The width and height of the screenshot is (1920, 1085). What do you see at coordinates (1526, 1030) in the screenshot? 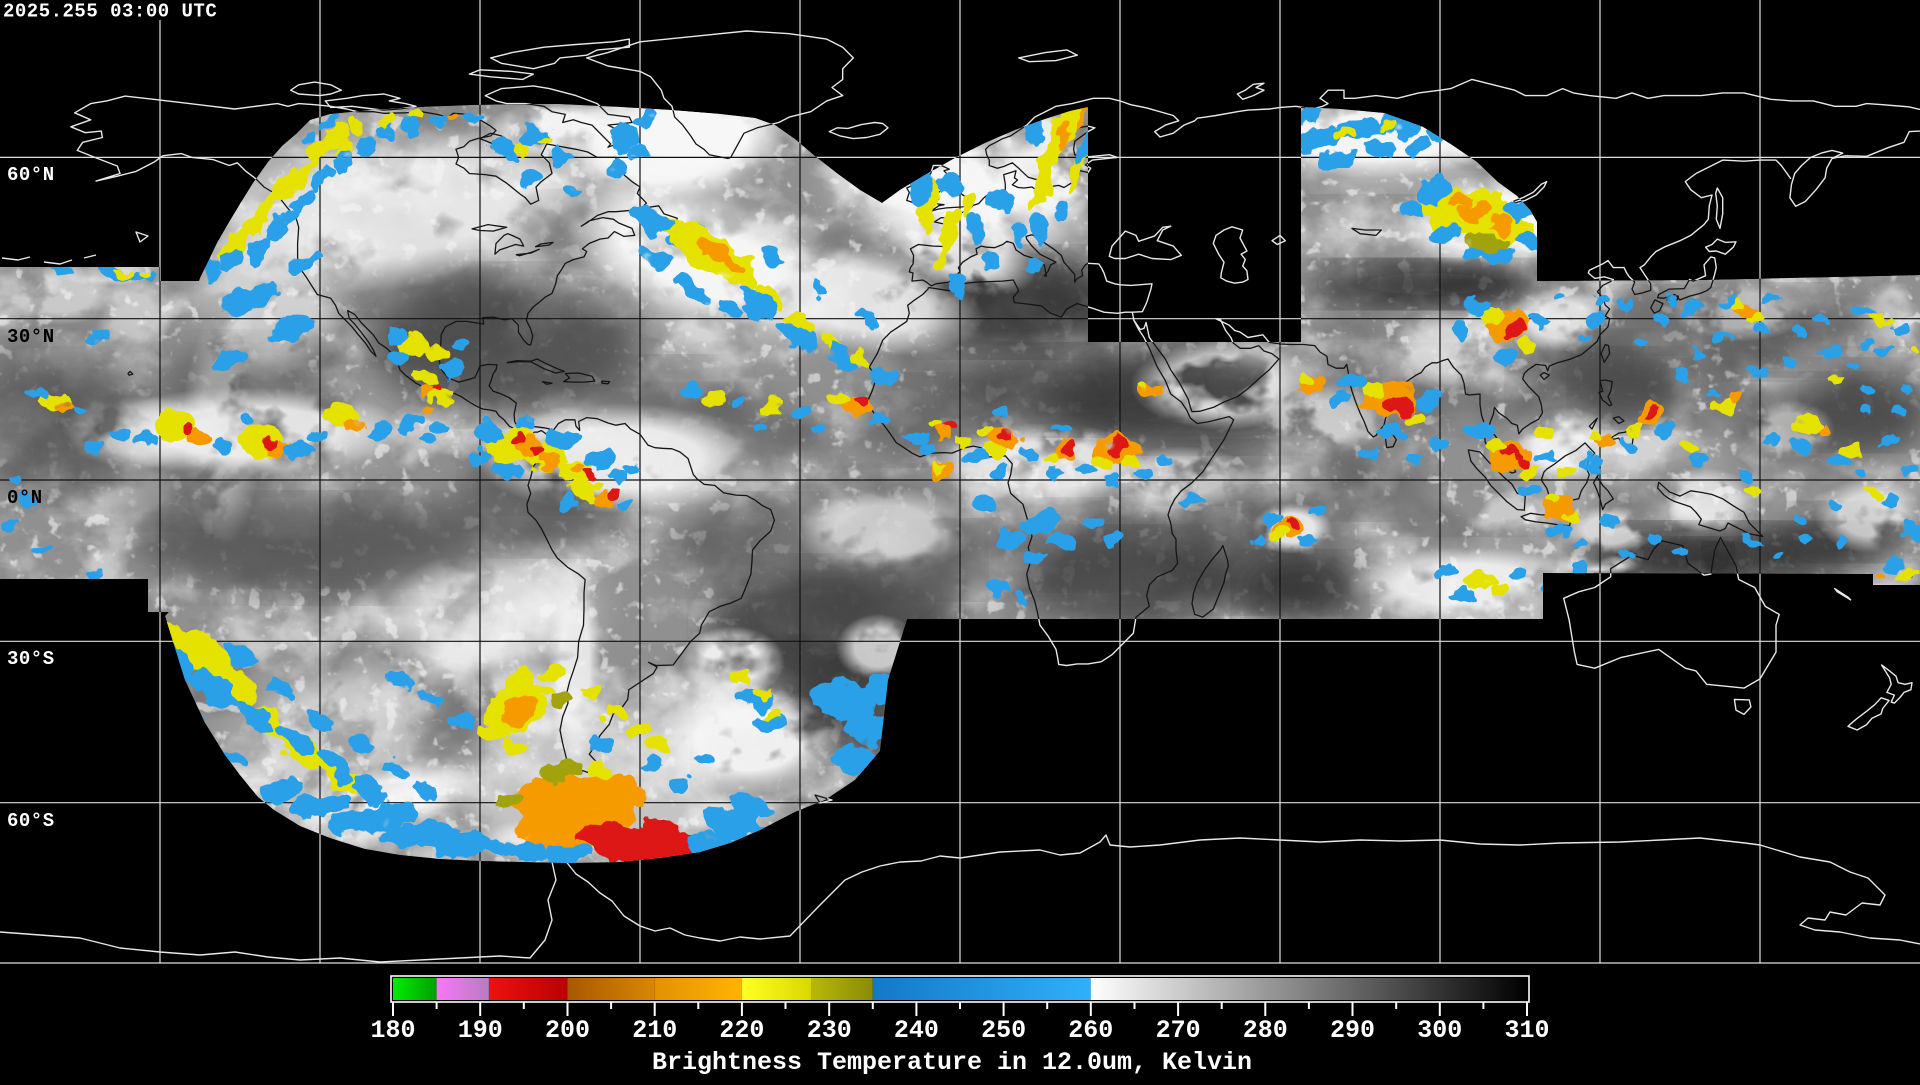
I see `svg-text: 310` at bounding box center [1526, 1030].